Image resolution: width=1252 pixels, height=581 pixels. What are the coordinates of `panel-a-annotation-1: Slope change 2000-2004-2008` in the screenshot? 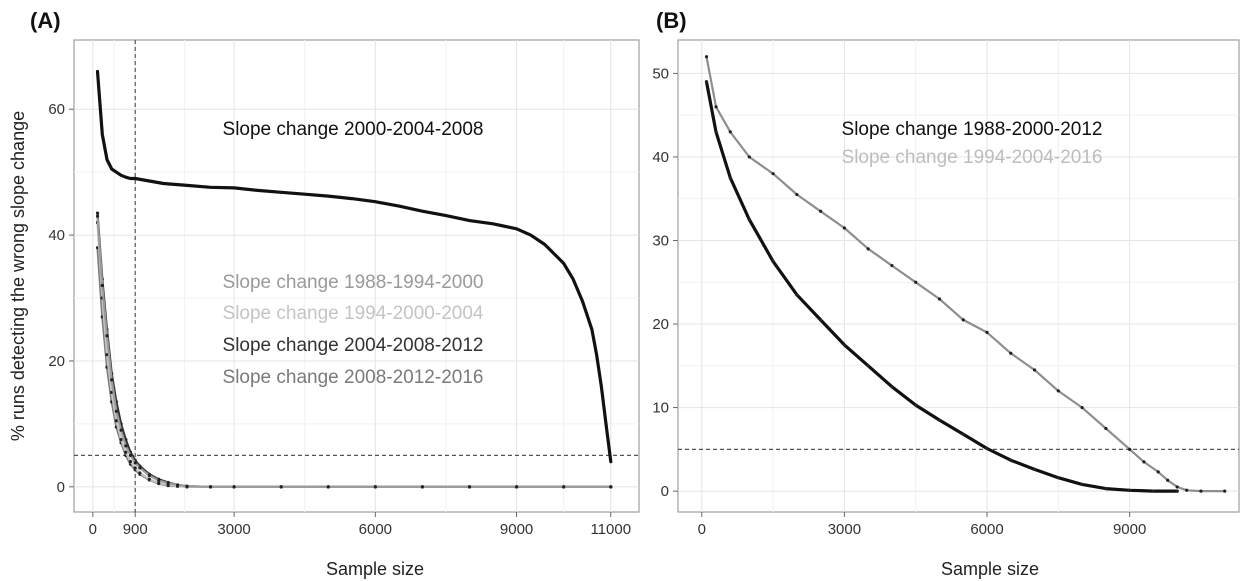 It's located at (353, 129).